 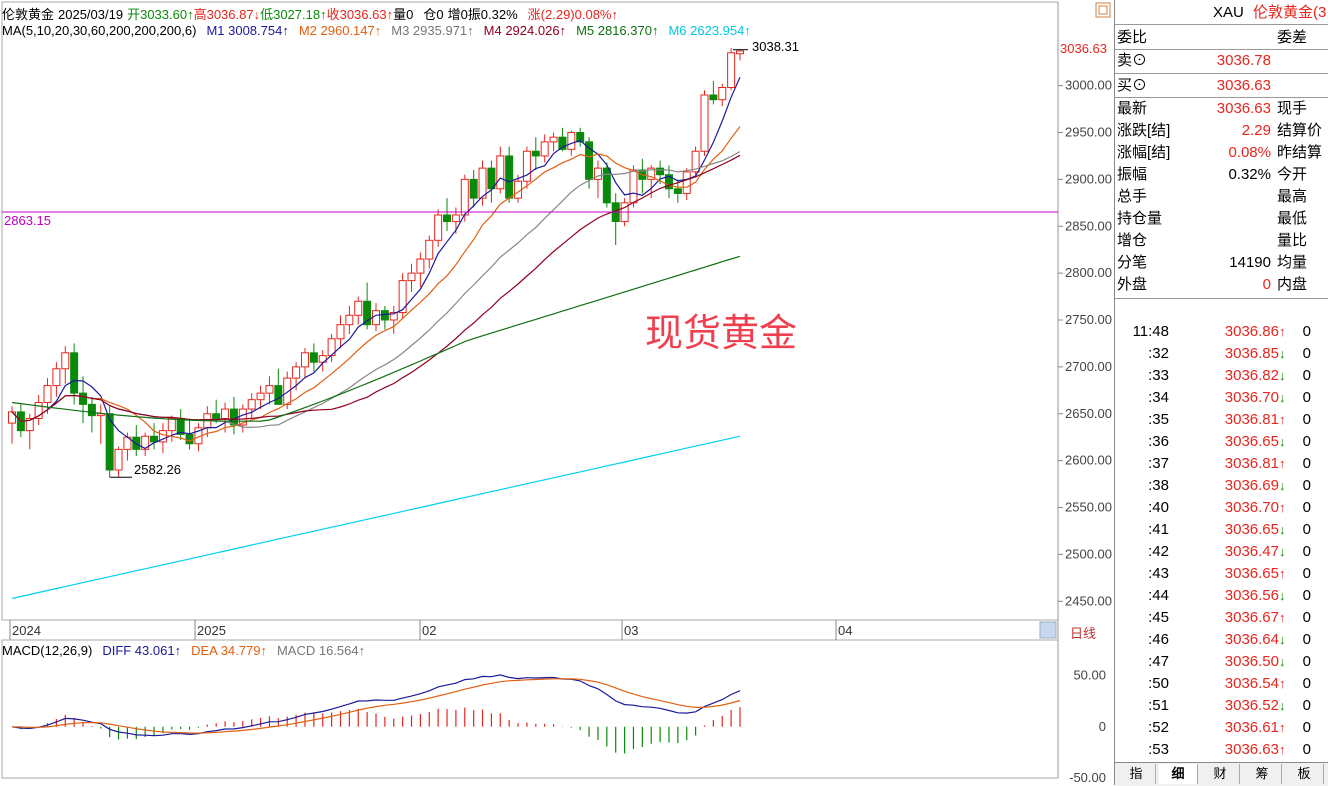 What do you see at coordinates (432, 30) in the screenshot?
I see `ma-m3: M3 2935.971↑` at bounding box center [432, 30].